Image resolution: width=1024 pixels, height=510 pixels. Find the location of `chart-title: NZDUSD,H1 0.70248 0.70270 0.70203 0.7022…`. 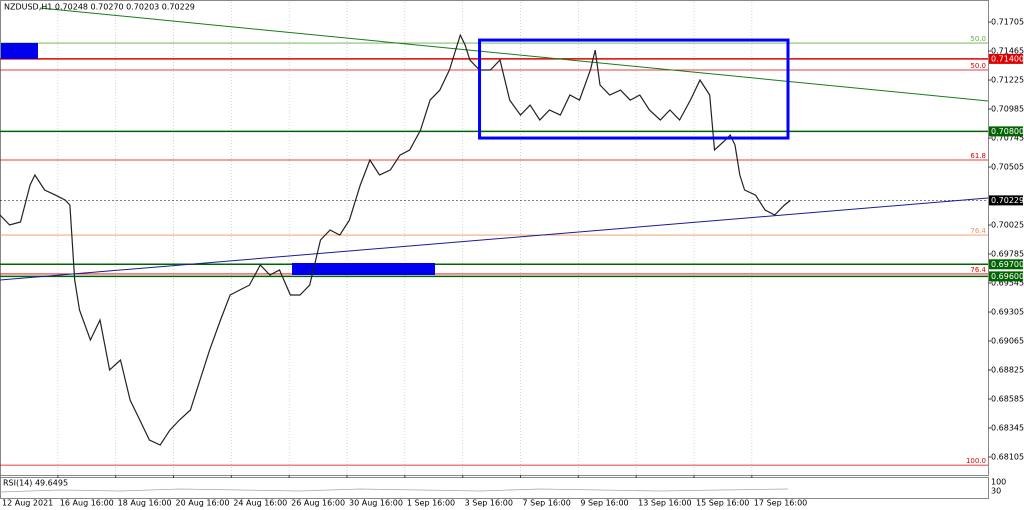

chart-title: NZDUSD,H1 0.70248 0.70270 0.70203 0.7022… is located at coordinates (99, 7).